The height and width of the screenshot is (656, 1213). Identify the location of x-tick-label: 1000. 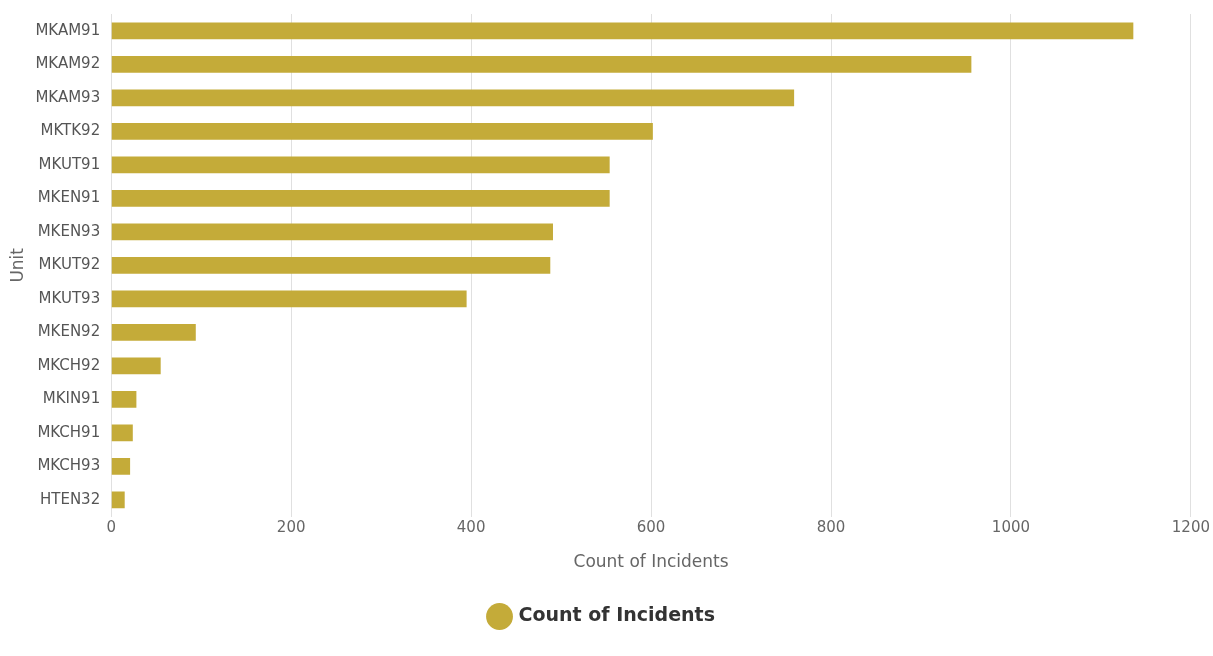
(1011, 527).